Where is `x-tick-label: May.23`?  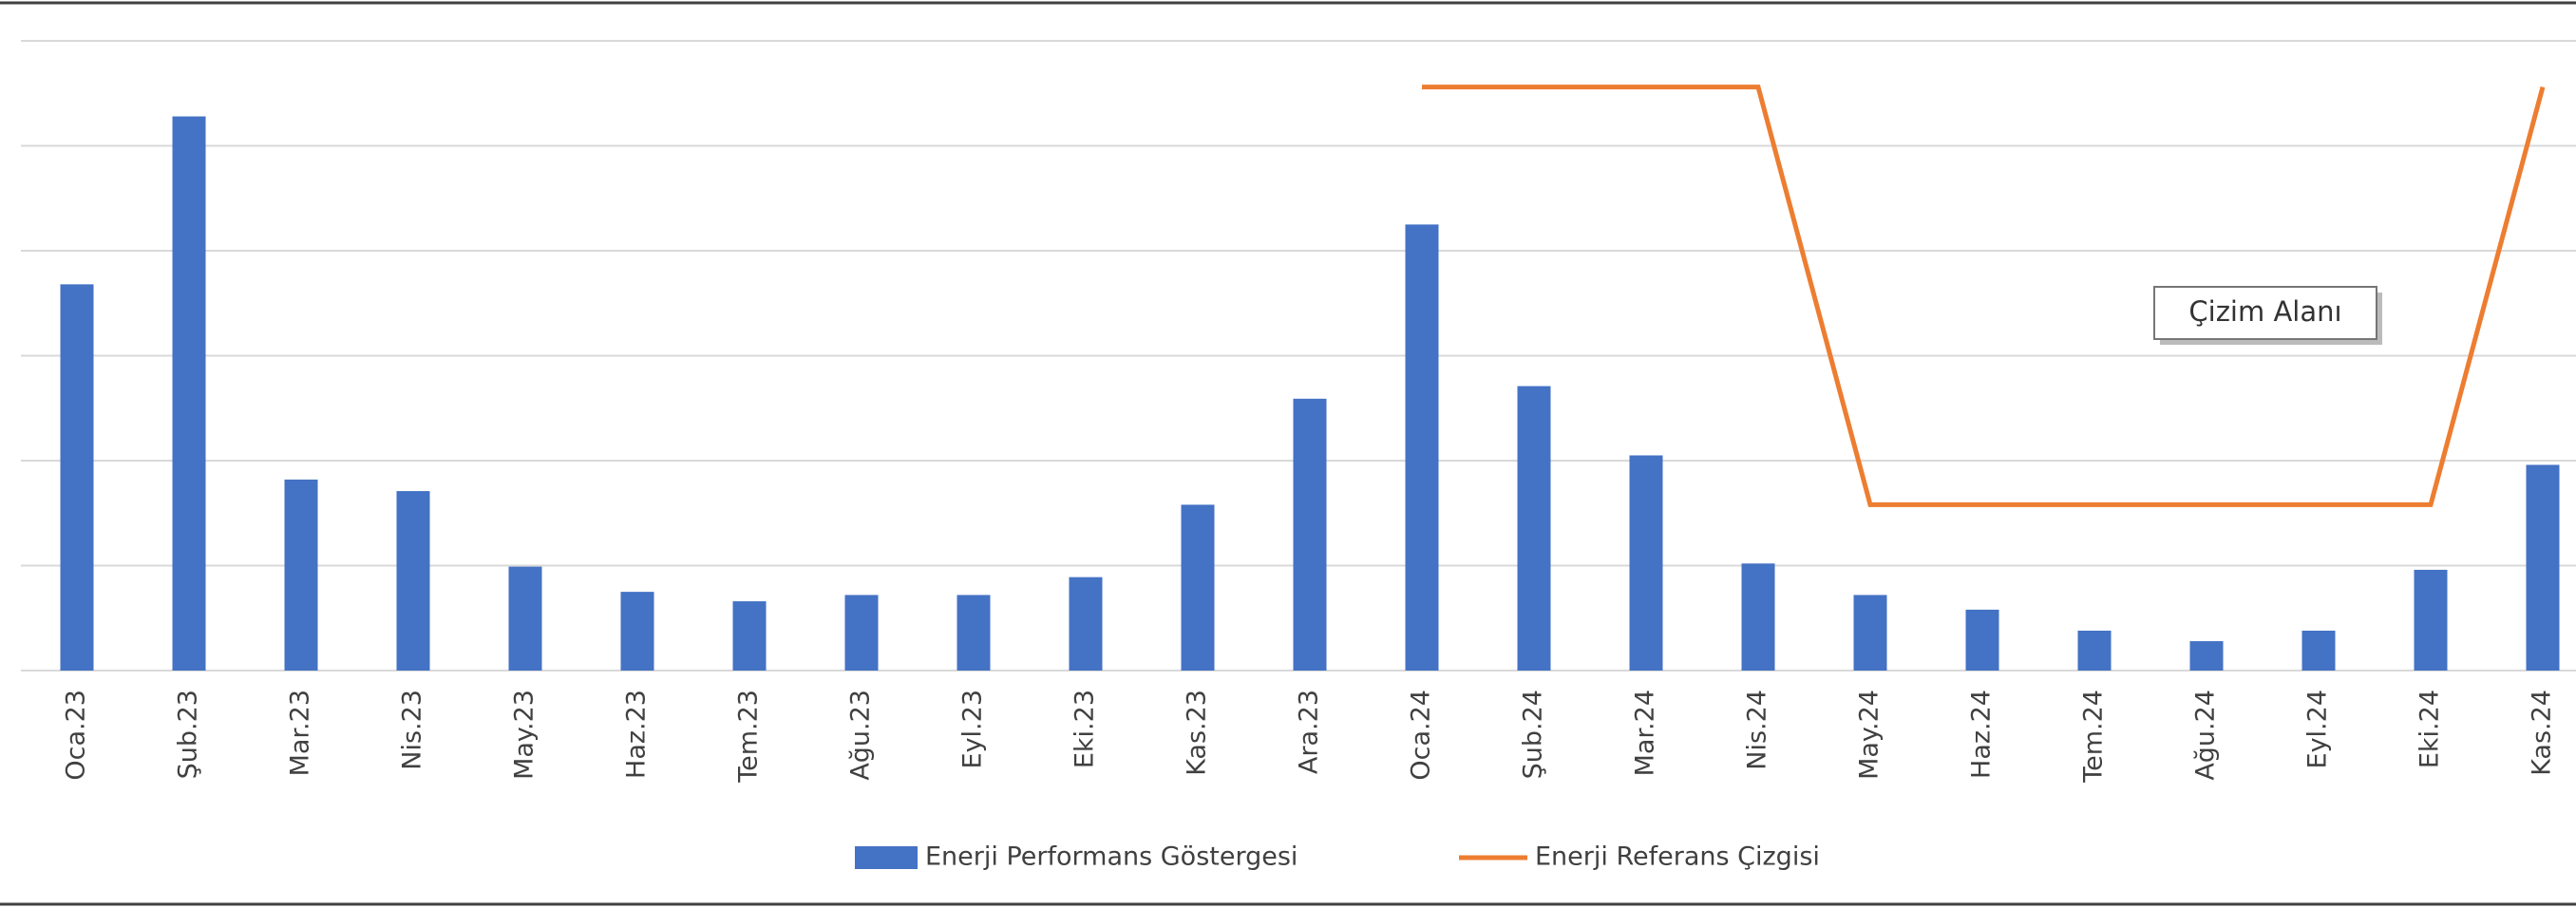 x-tick-label: May.23 is located at coordinates (525, 735).